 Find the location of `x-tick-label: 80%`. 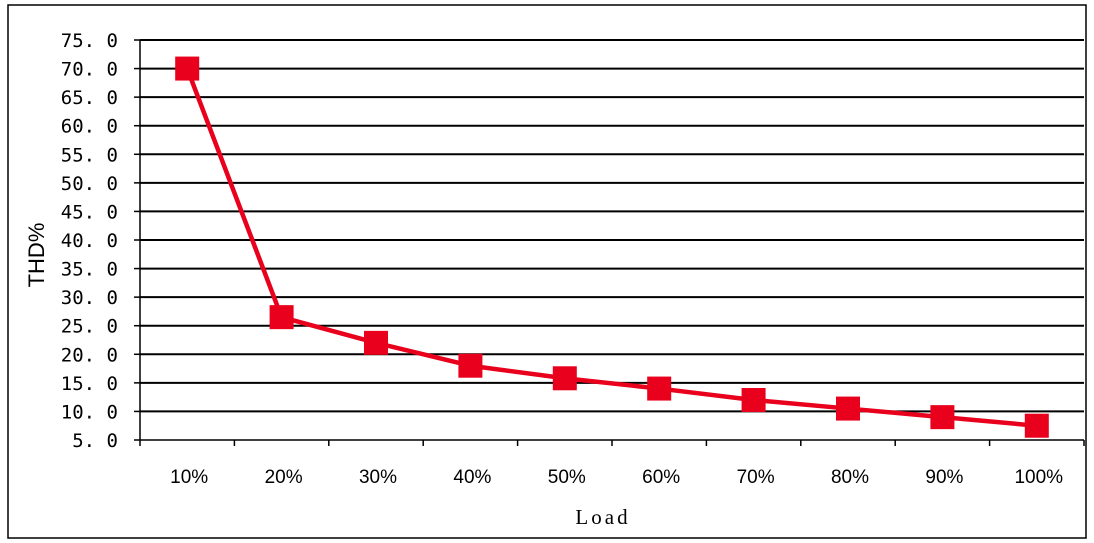

x-tick-label: 80% is located at coordinates (850, 477).